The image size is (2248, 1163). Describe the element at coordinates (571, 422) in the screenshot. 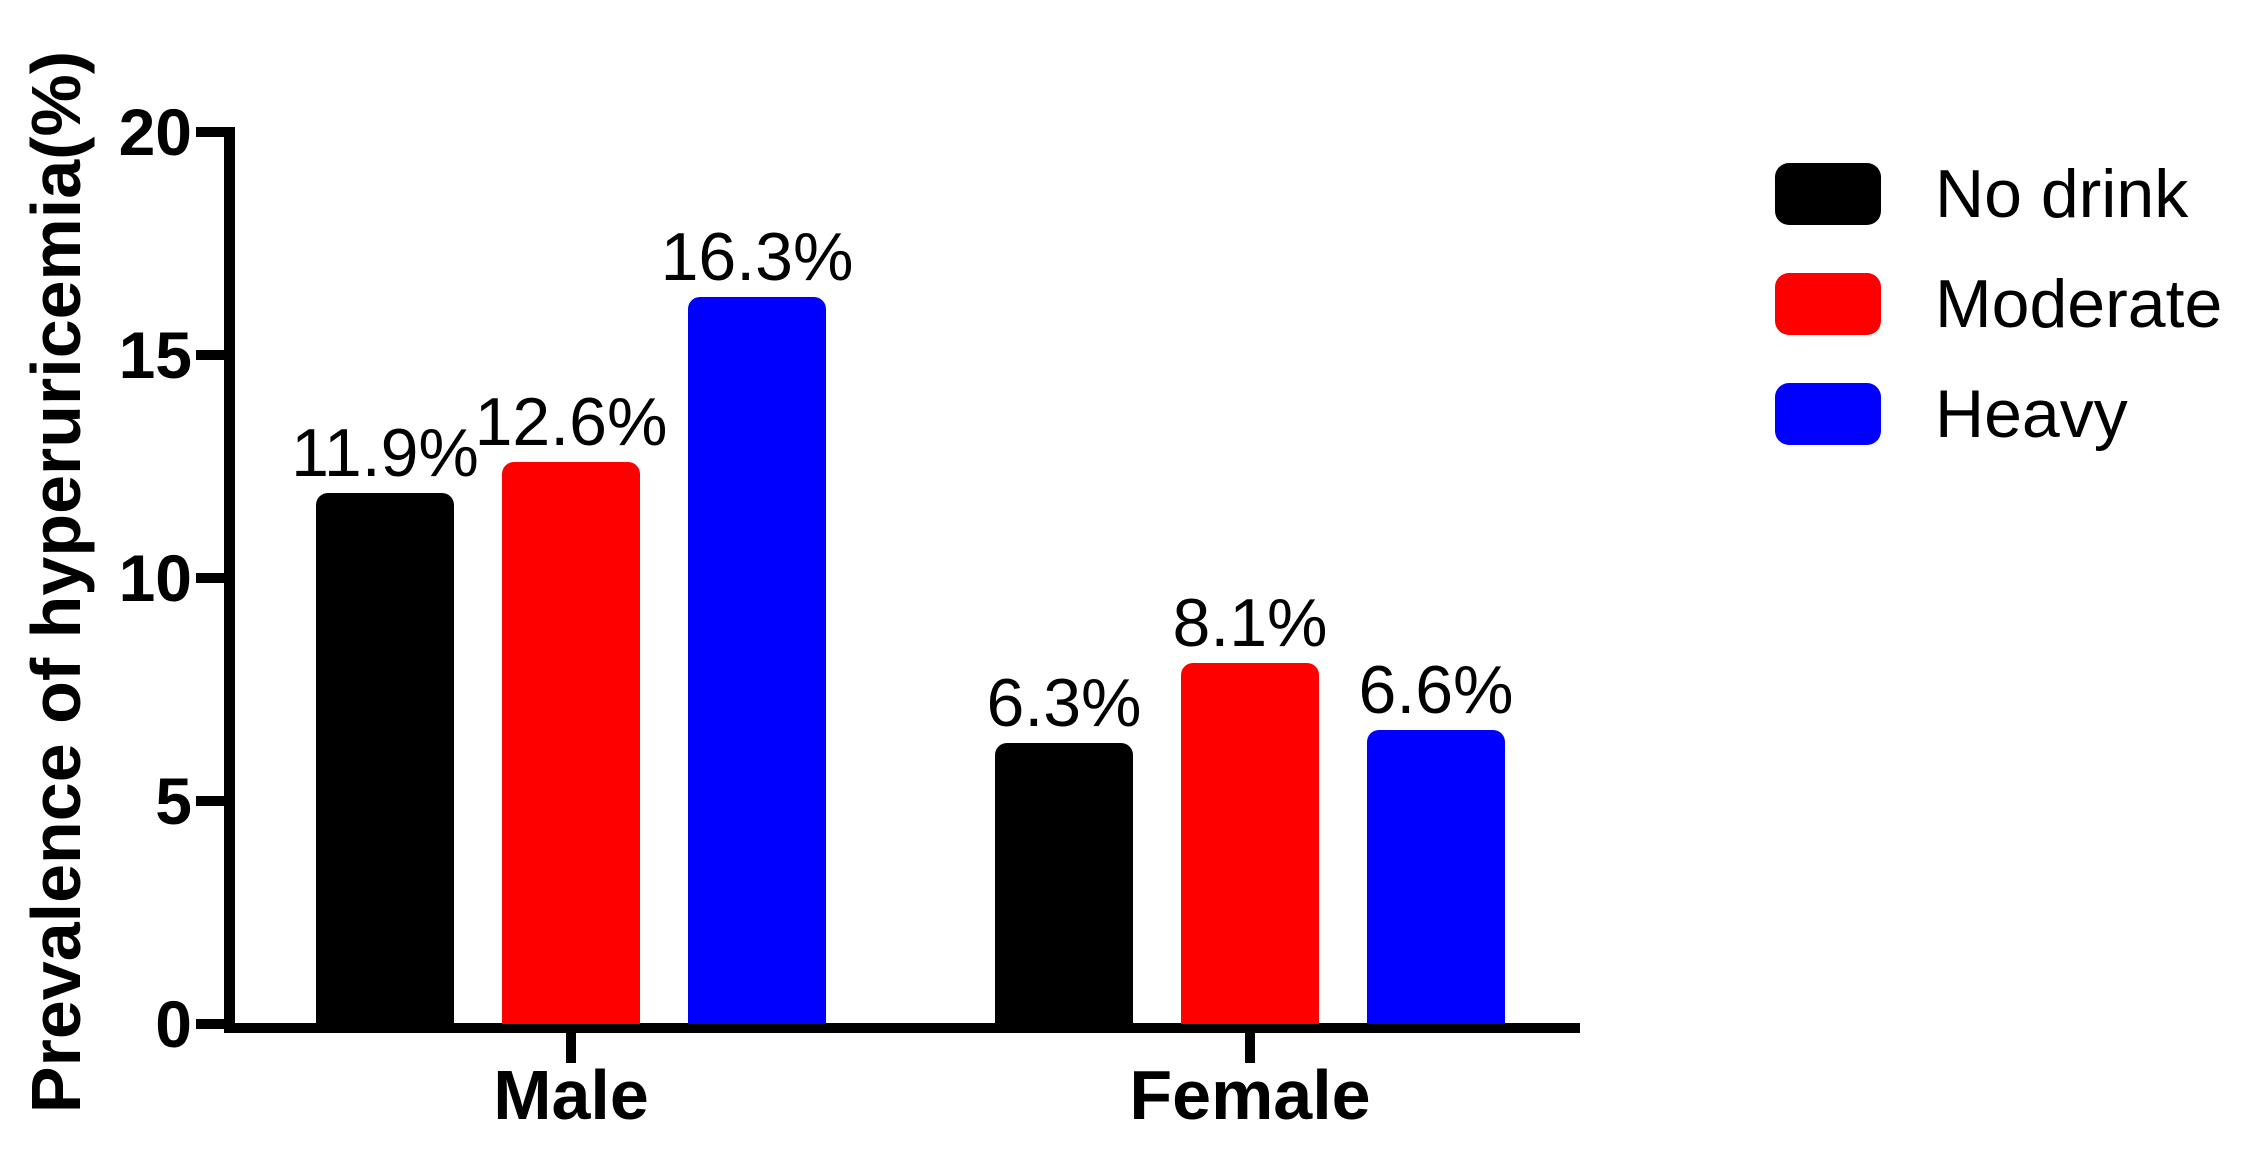

I see `bar-value-label: 12.6%` at that location.